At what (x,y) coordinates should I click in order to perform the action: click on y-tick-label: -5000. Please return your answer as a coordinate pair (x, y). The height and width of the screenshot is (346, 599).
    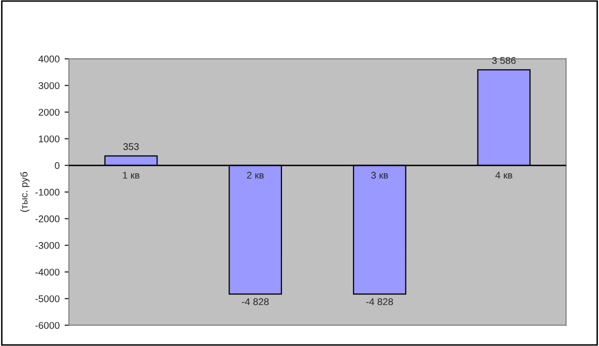
    Looking at the image, I should click on (47, 298).